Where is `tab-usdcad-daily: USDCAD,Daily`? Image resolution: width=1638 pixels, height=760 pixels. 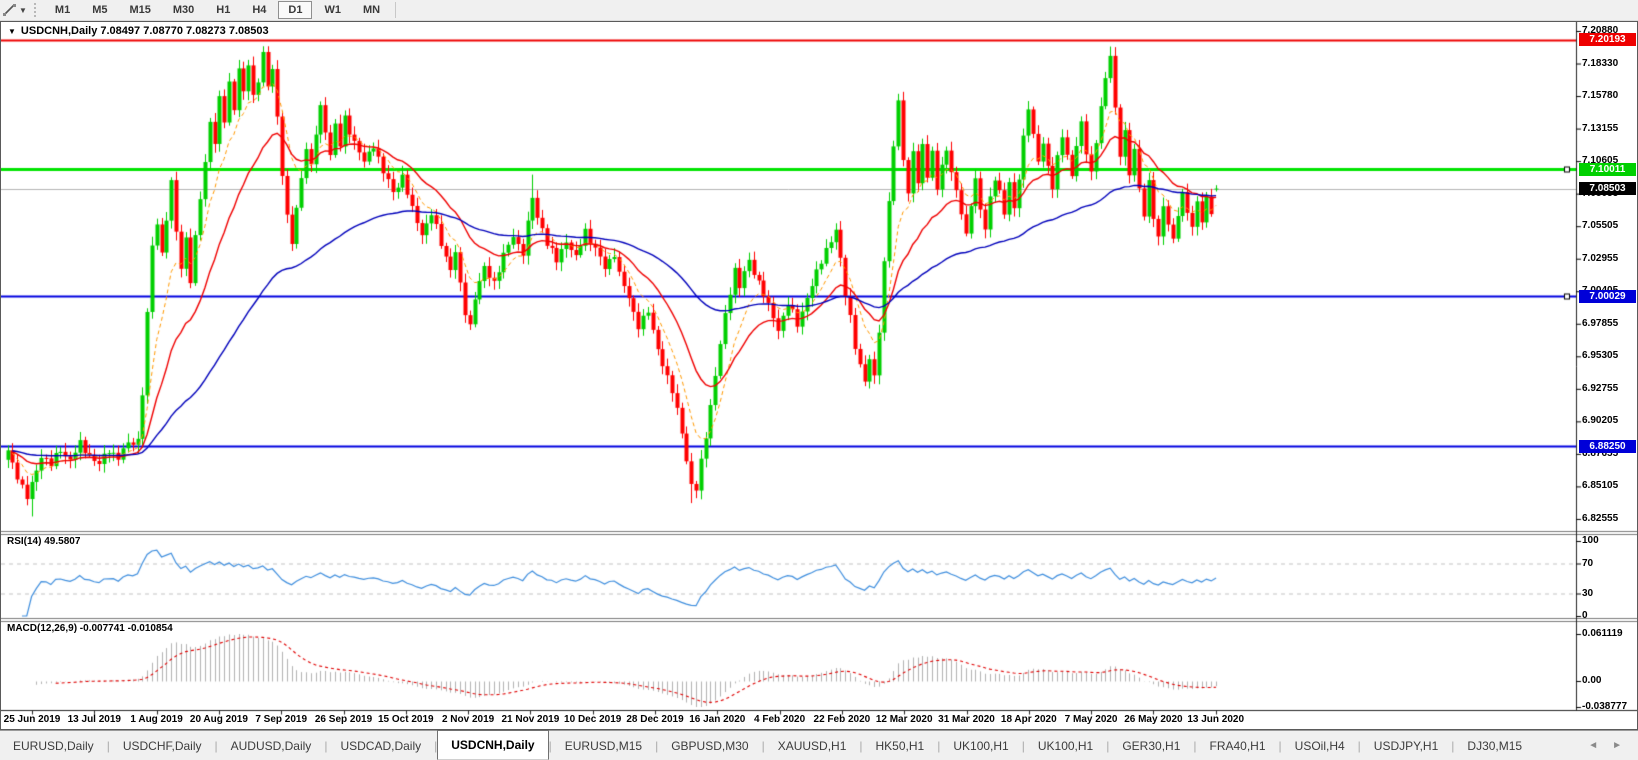
tab-usdcad-daily: USDCAD,Daily is located at coordinates (381, 745).